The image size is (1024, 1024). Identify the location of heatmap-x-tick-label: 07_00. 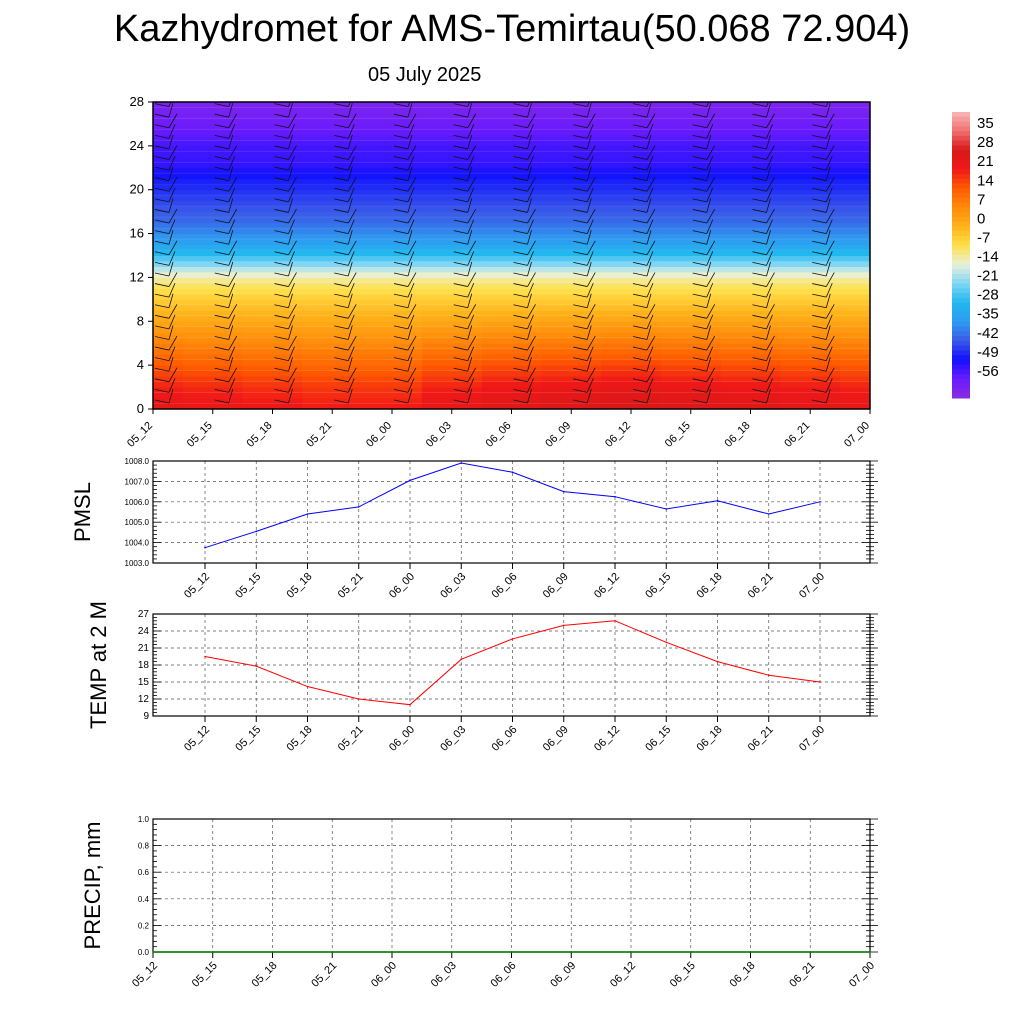
(857, 435).